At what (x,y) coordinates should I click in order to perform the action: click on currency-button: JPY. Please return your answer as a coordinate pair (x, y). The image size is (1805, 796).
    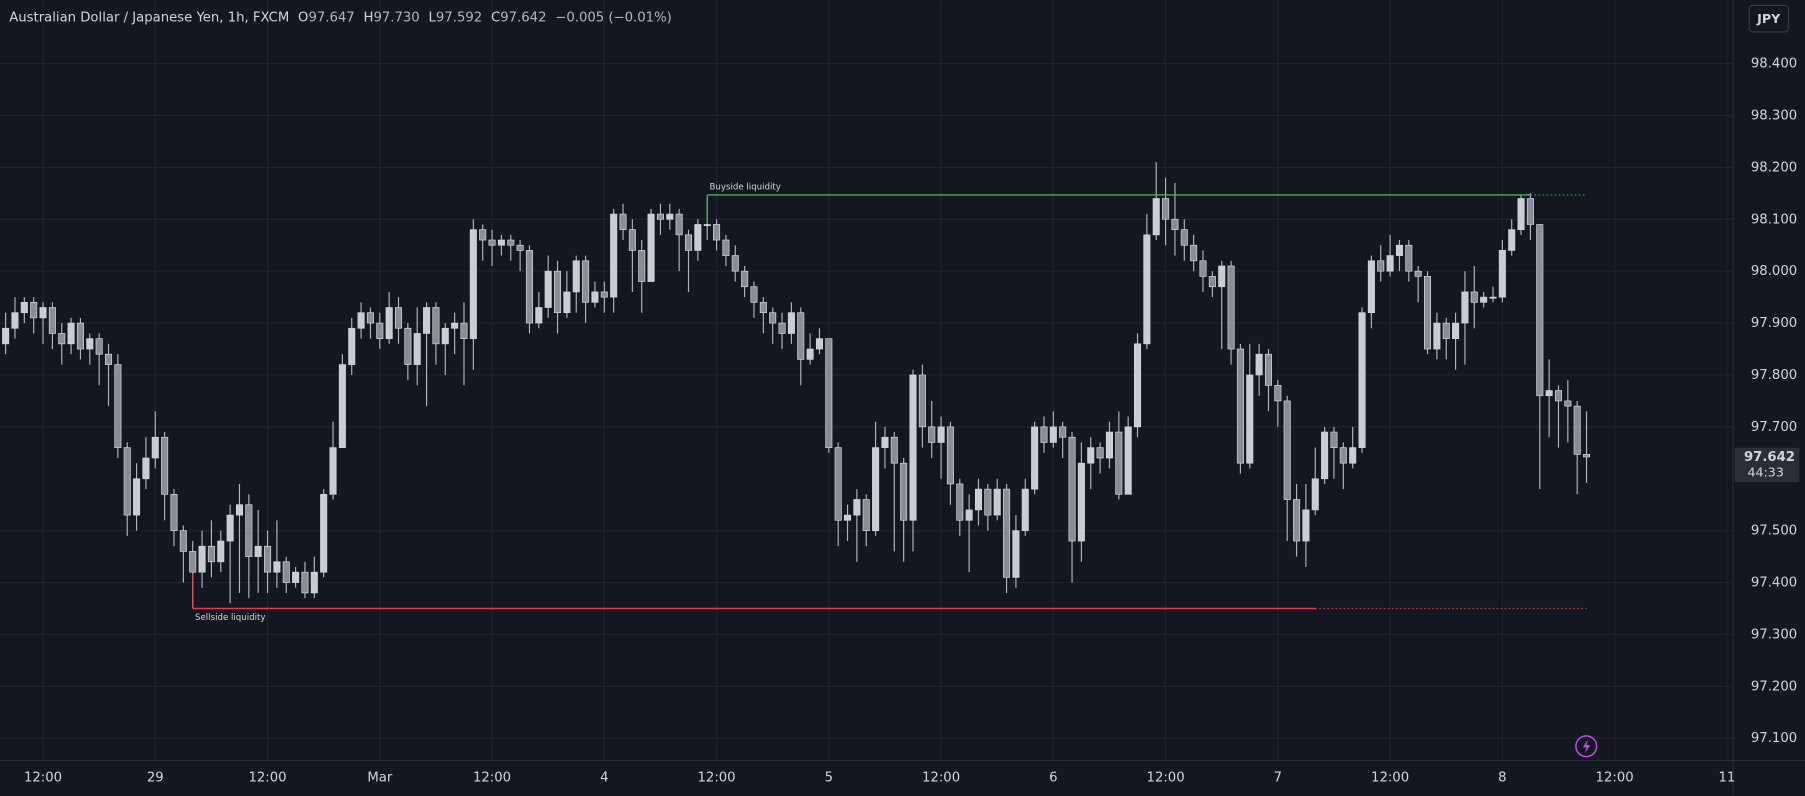
    Looking at the image, I should click on (1768, 18).